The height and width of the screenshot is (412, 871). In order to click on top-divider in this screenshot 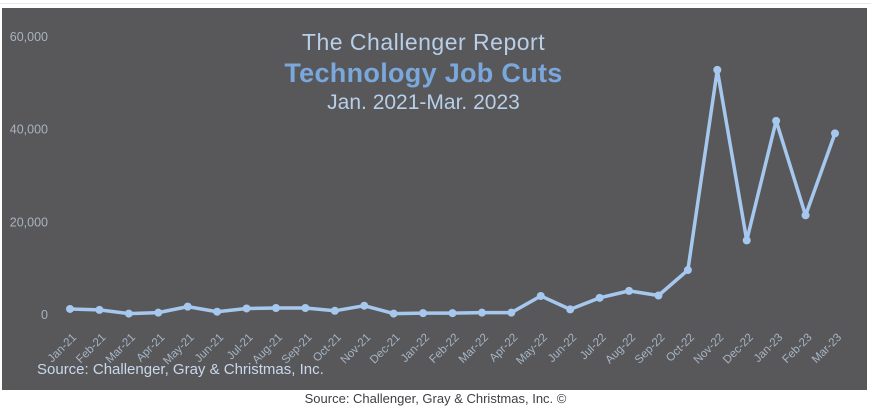, I will do `click(435, 3)`.